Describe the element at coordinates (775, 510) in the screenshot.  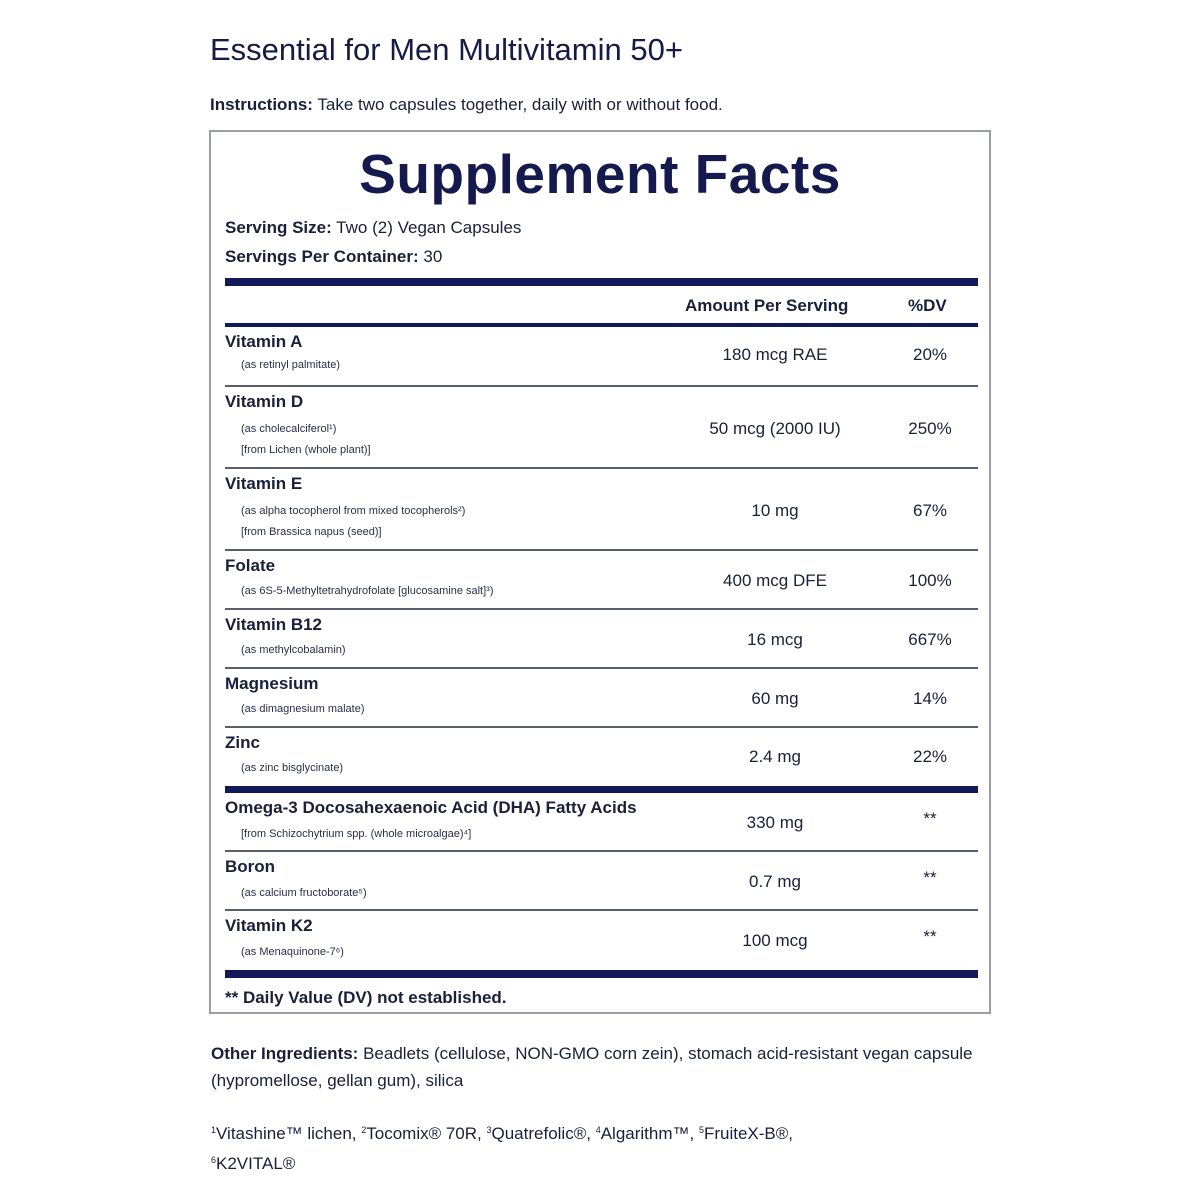
I see `nutrient-amount: 10 mg` at that location.